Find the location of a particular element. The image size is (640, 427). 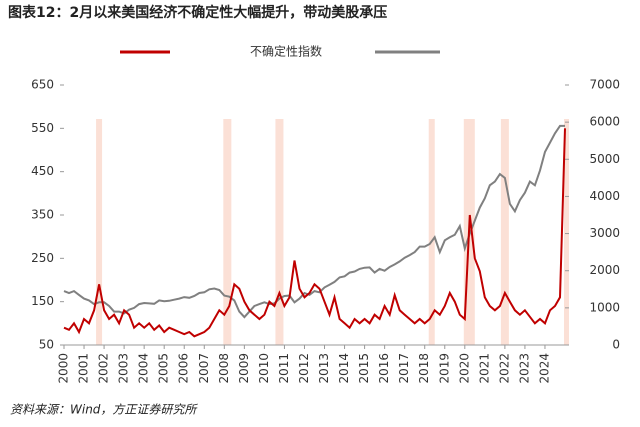

x-tick-label: 2003 is located at coordinates (124, 368).